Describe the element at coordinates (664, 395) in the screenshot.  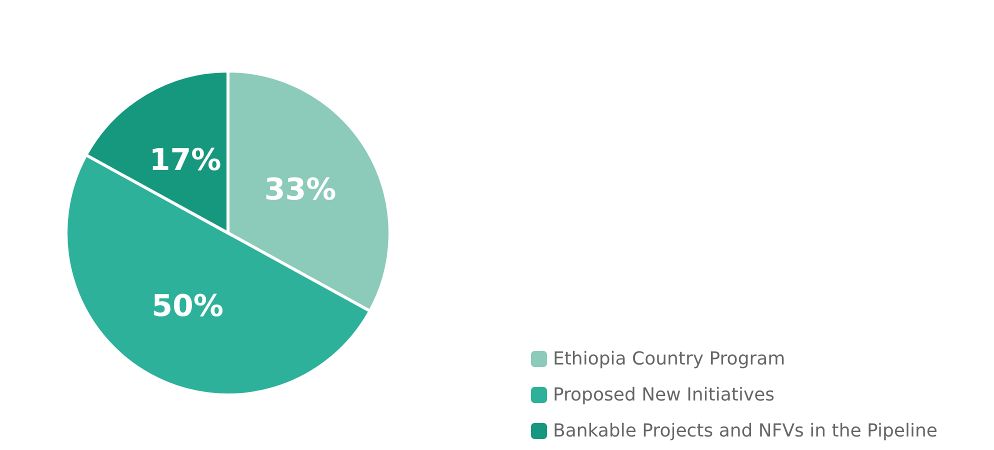
I see `legend-label: Proposed New Initiatives` at that location.